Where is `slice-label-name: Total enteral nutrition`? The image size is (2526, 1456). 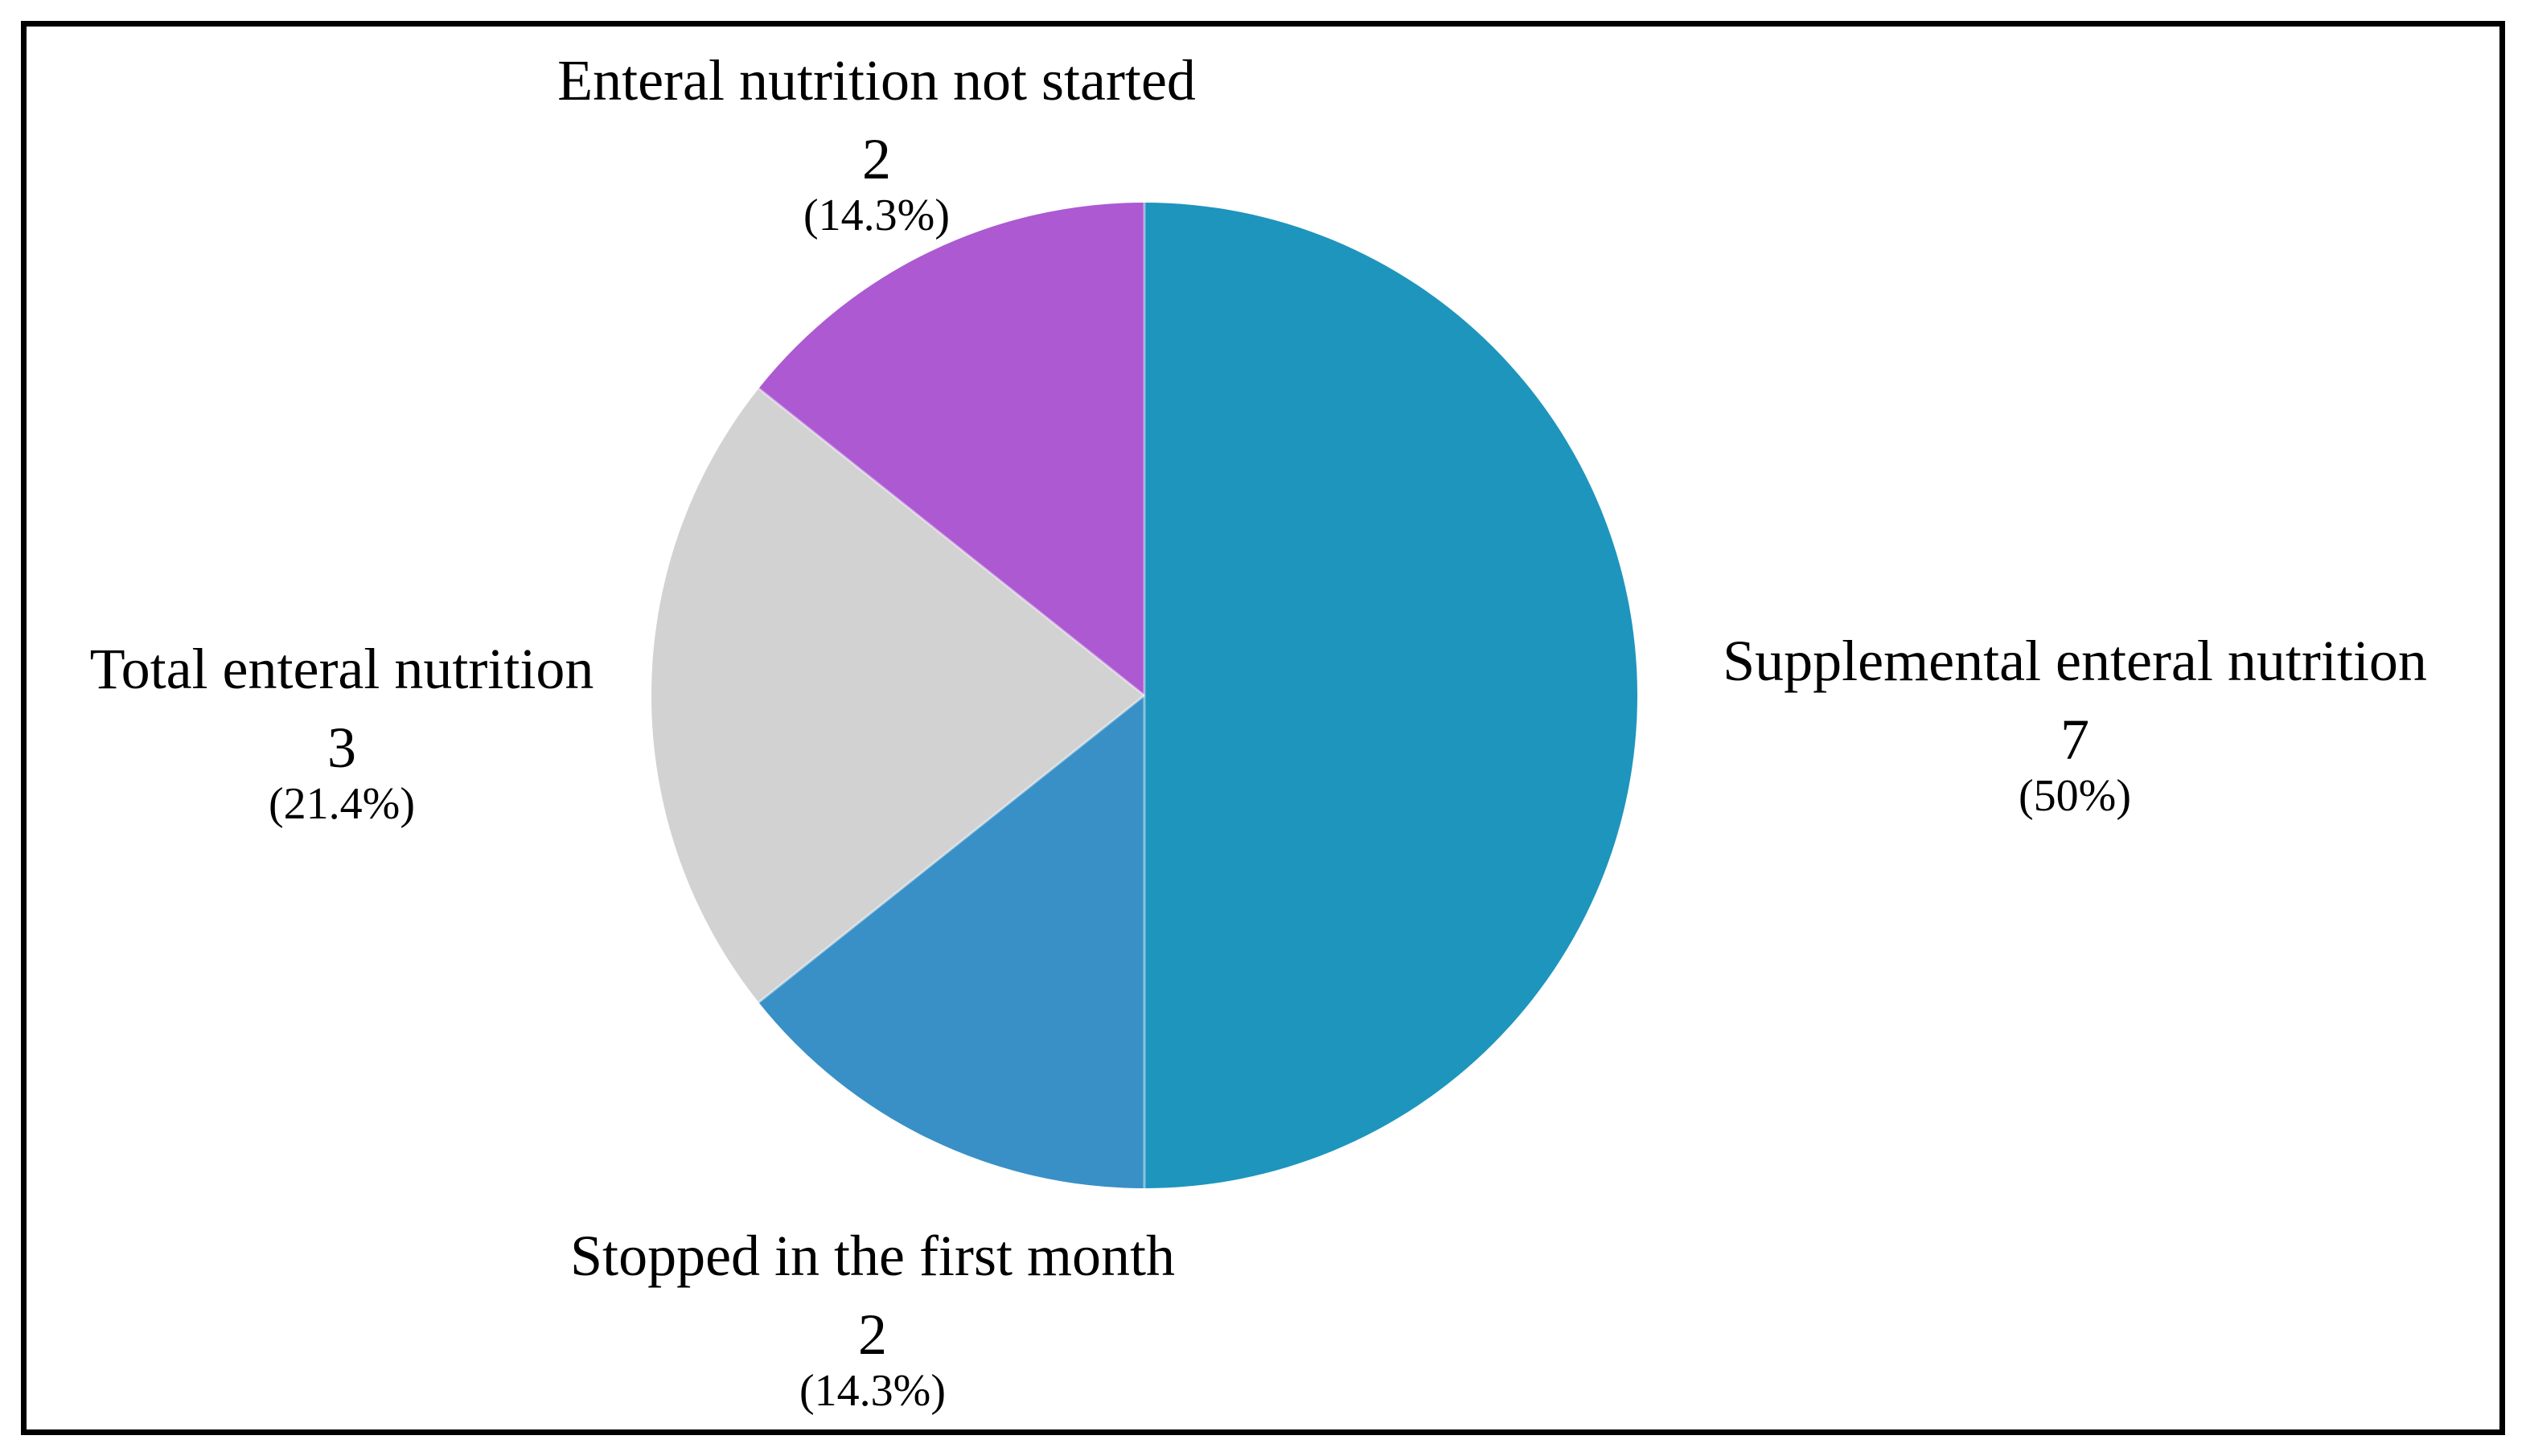
slice-label-name: Total enteral nutrition is located at coordinates (341, 669).